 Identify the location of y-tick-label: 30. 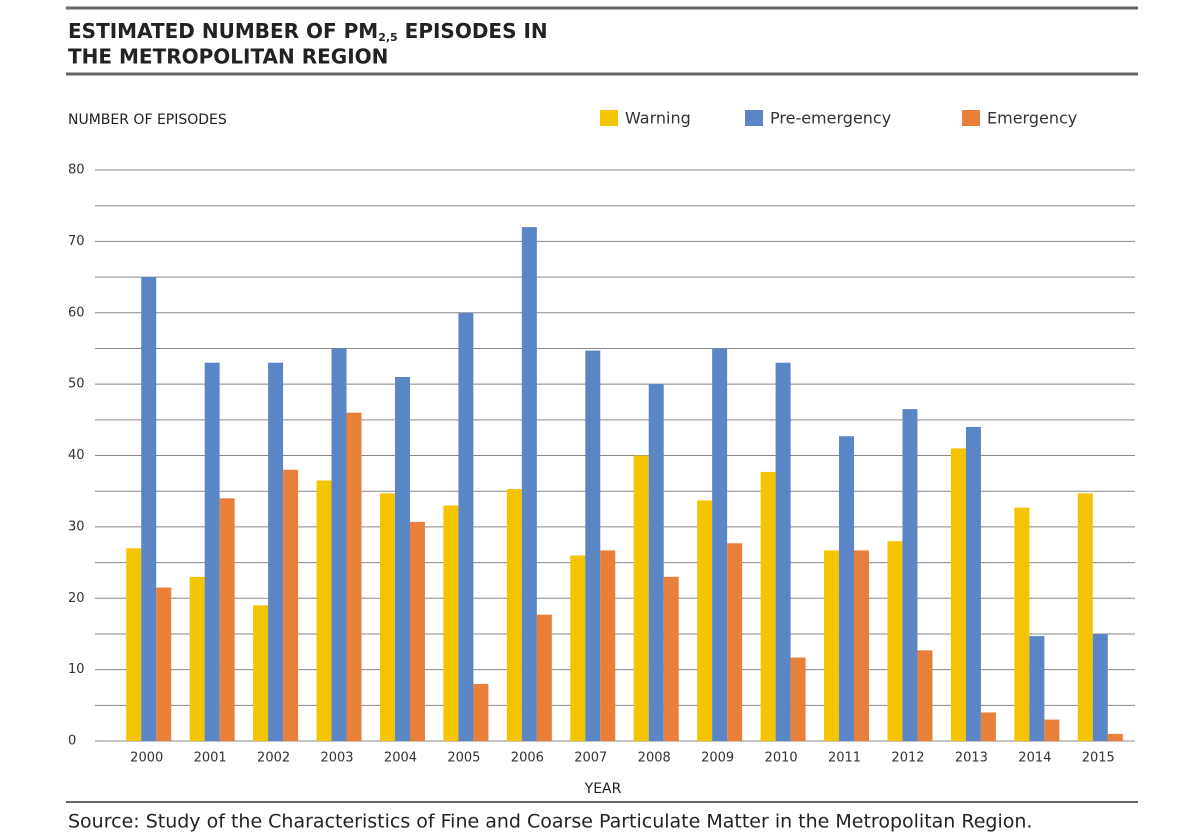
(76, 526).